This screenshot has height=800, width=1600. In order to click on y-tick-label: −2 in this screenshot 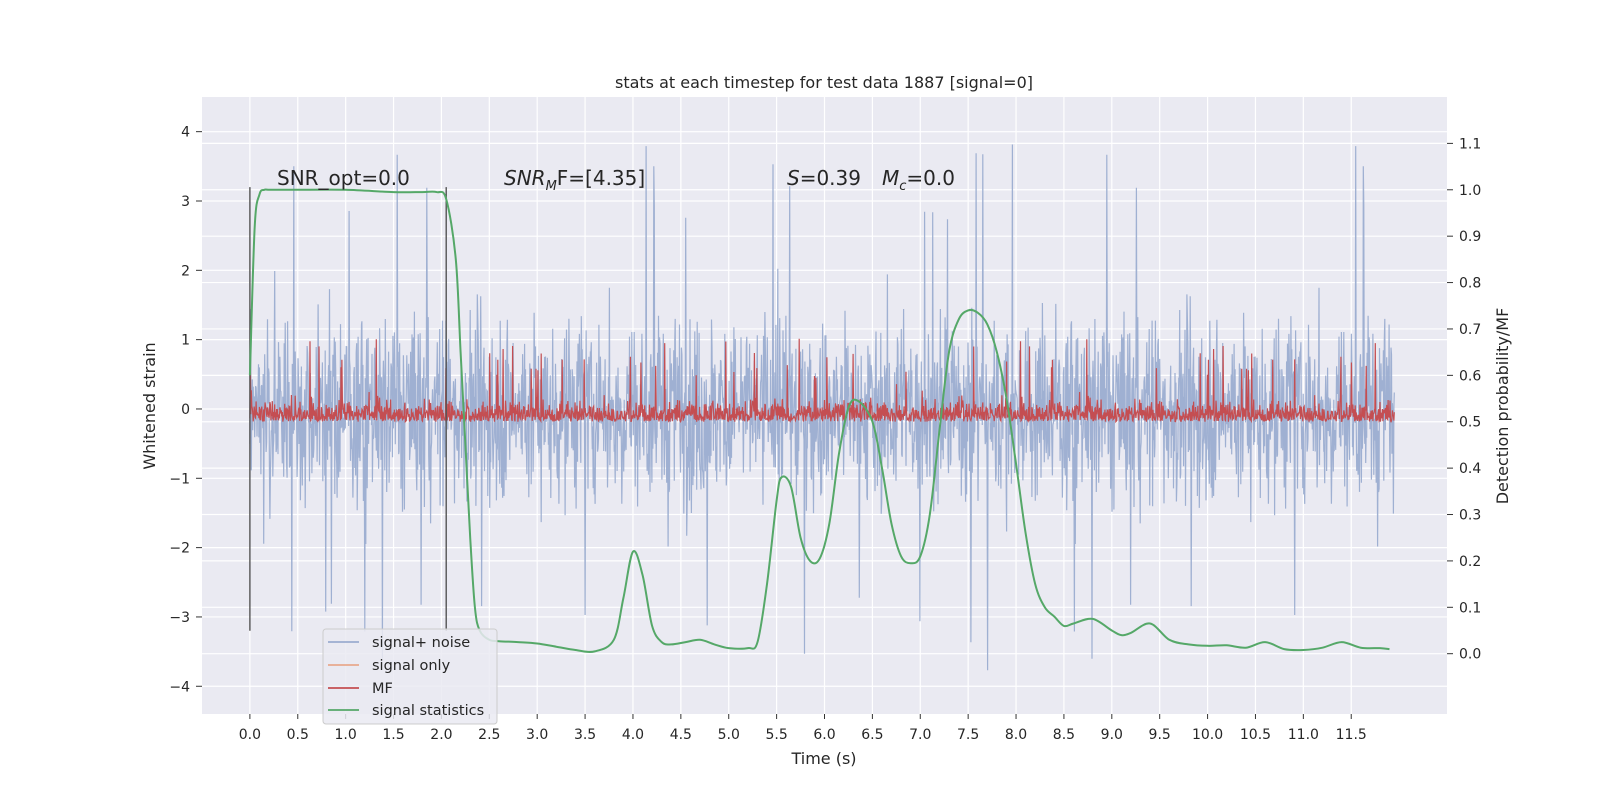, I will do `click(179, 549)`.